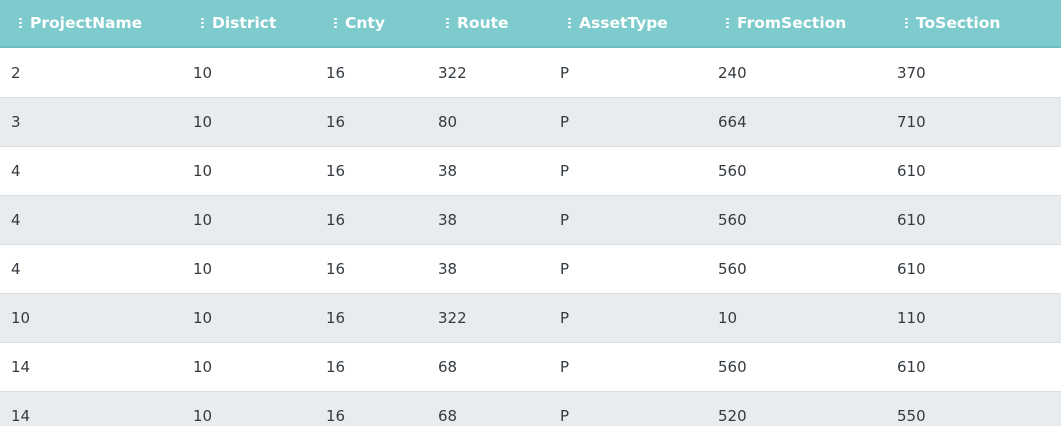 The image size is (1061, 426). I want to click on column-label: AssetType, so click(623, 23).